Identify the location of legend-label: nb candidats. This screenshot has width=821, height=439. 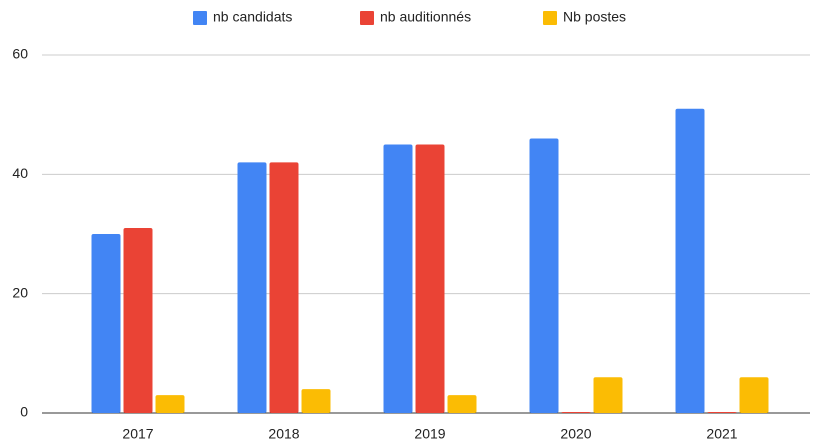
(252, 17).